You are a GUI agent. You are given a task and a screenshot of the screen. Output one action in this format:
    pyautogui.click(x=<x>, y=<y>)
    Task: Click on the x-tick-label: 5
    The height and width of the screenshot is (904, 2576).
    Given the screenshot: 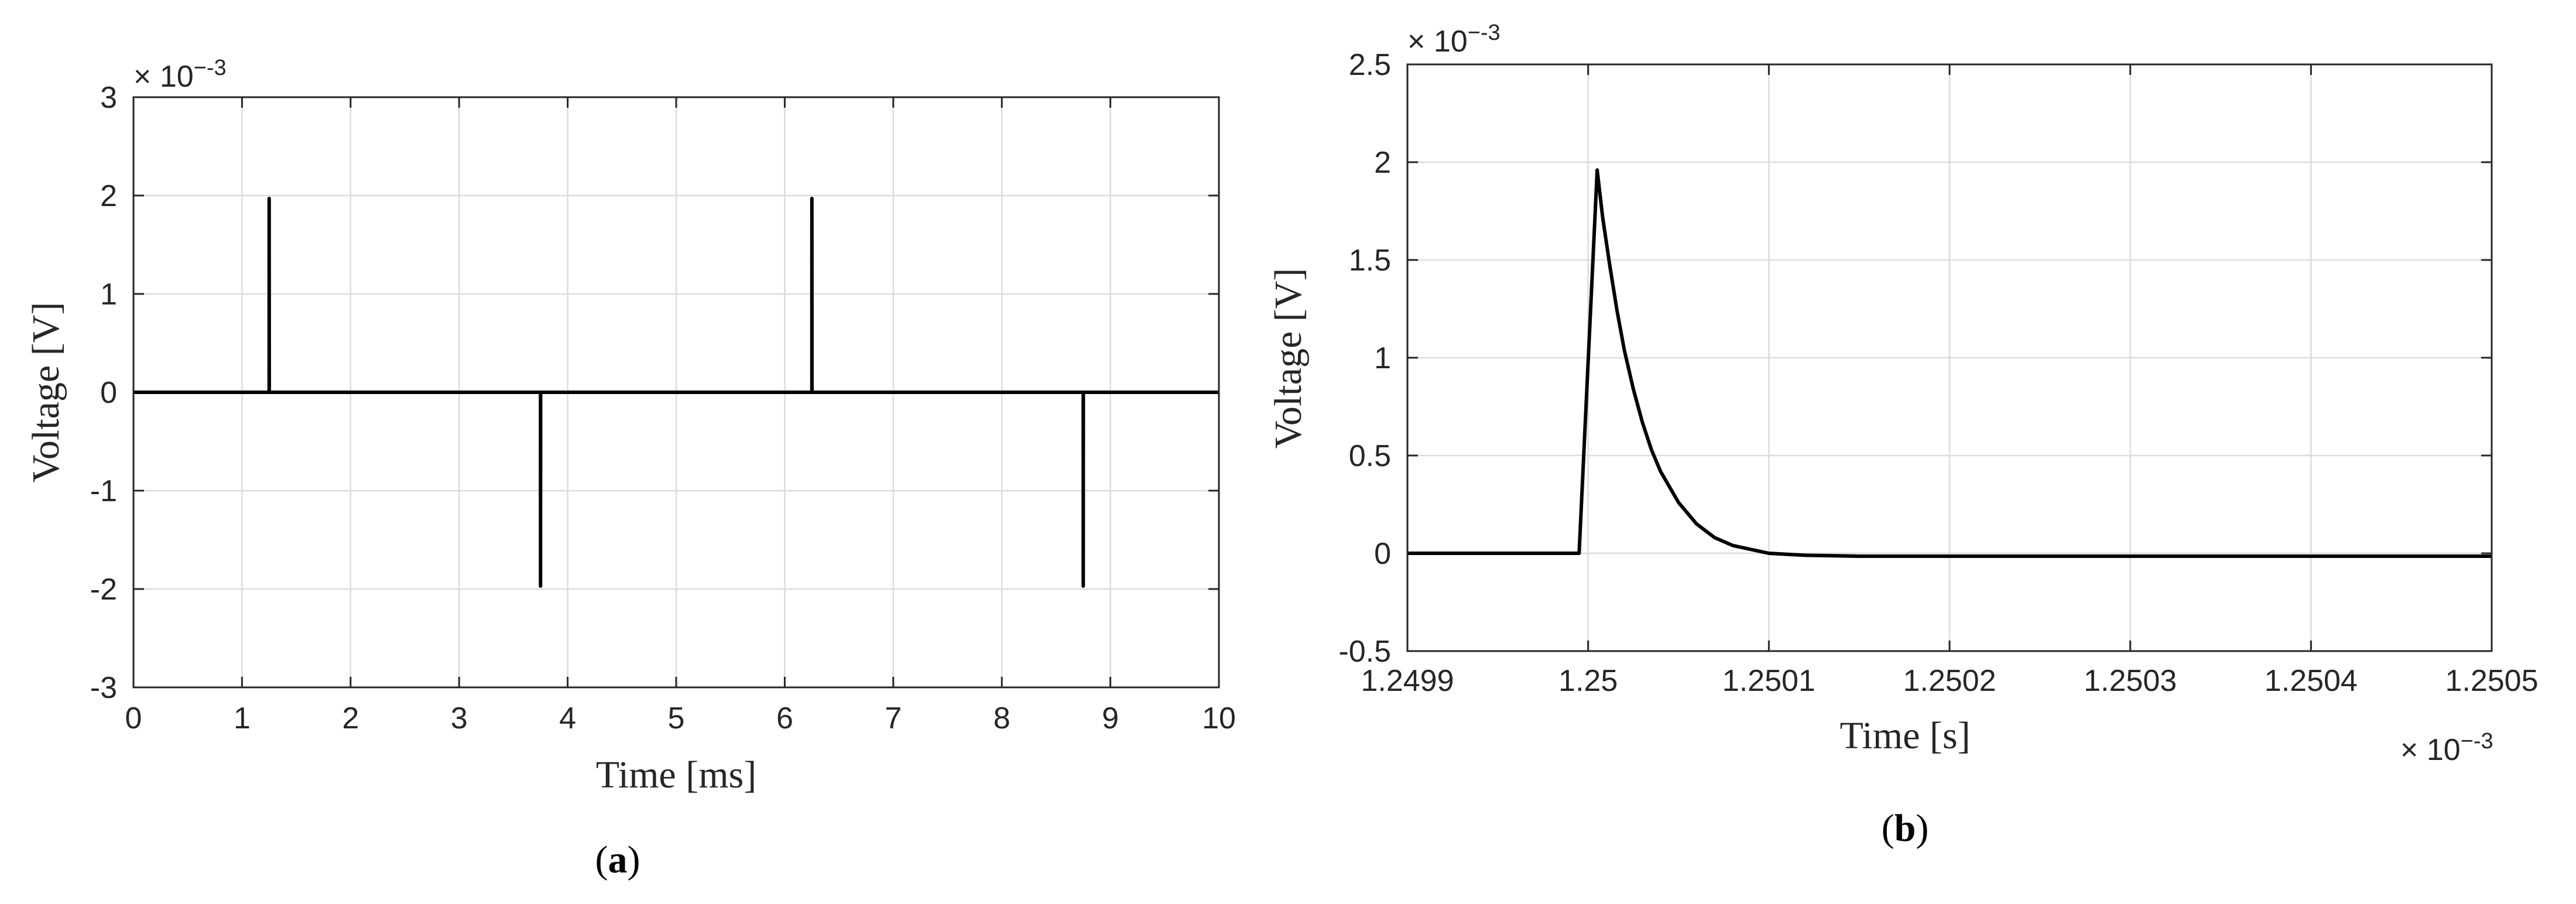 What is the action you would take?
    pyautogui.click(x=676, y=718)
    